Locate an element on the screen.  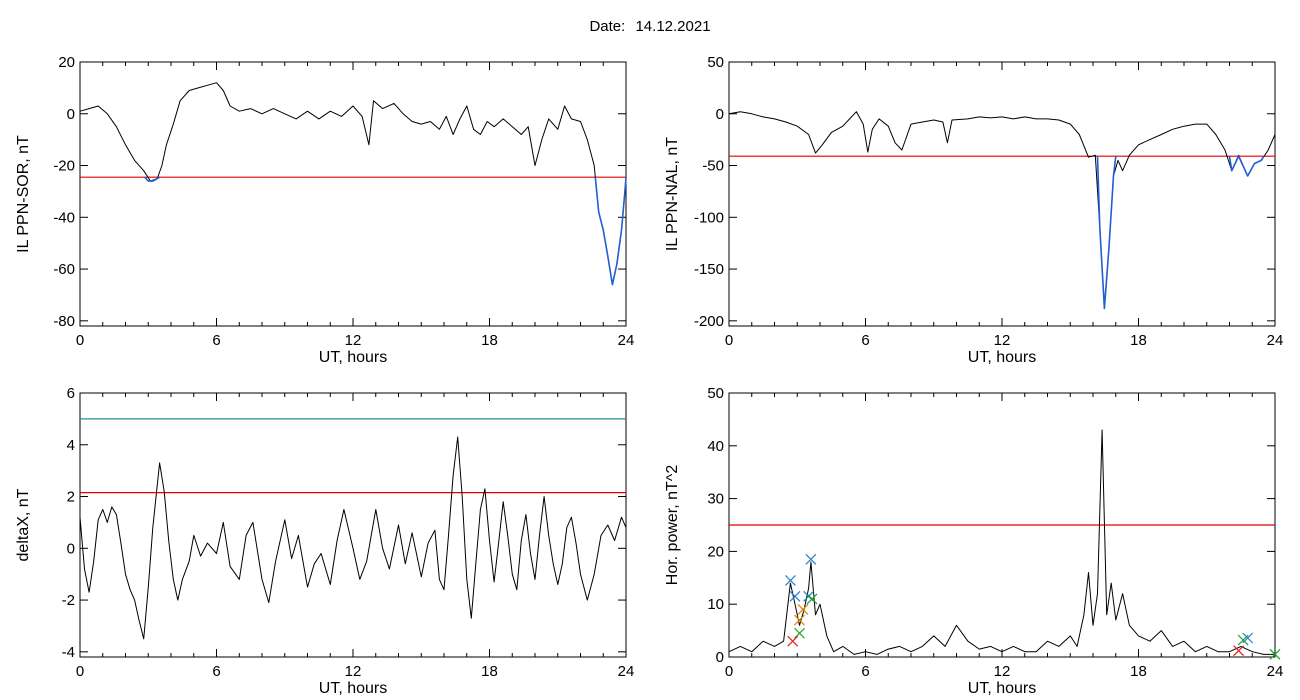
y-tick-label: -60 is located at coordinates (64, 269).